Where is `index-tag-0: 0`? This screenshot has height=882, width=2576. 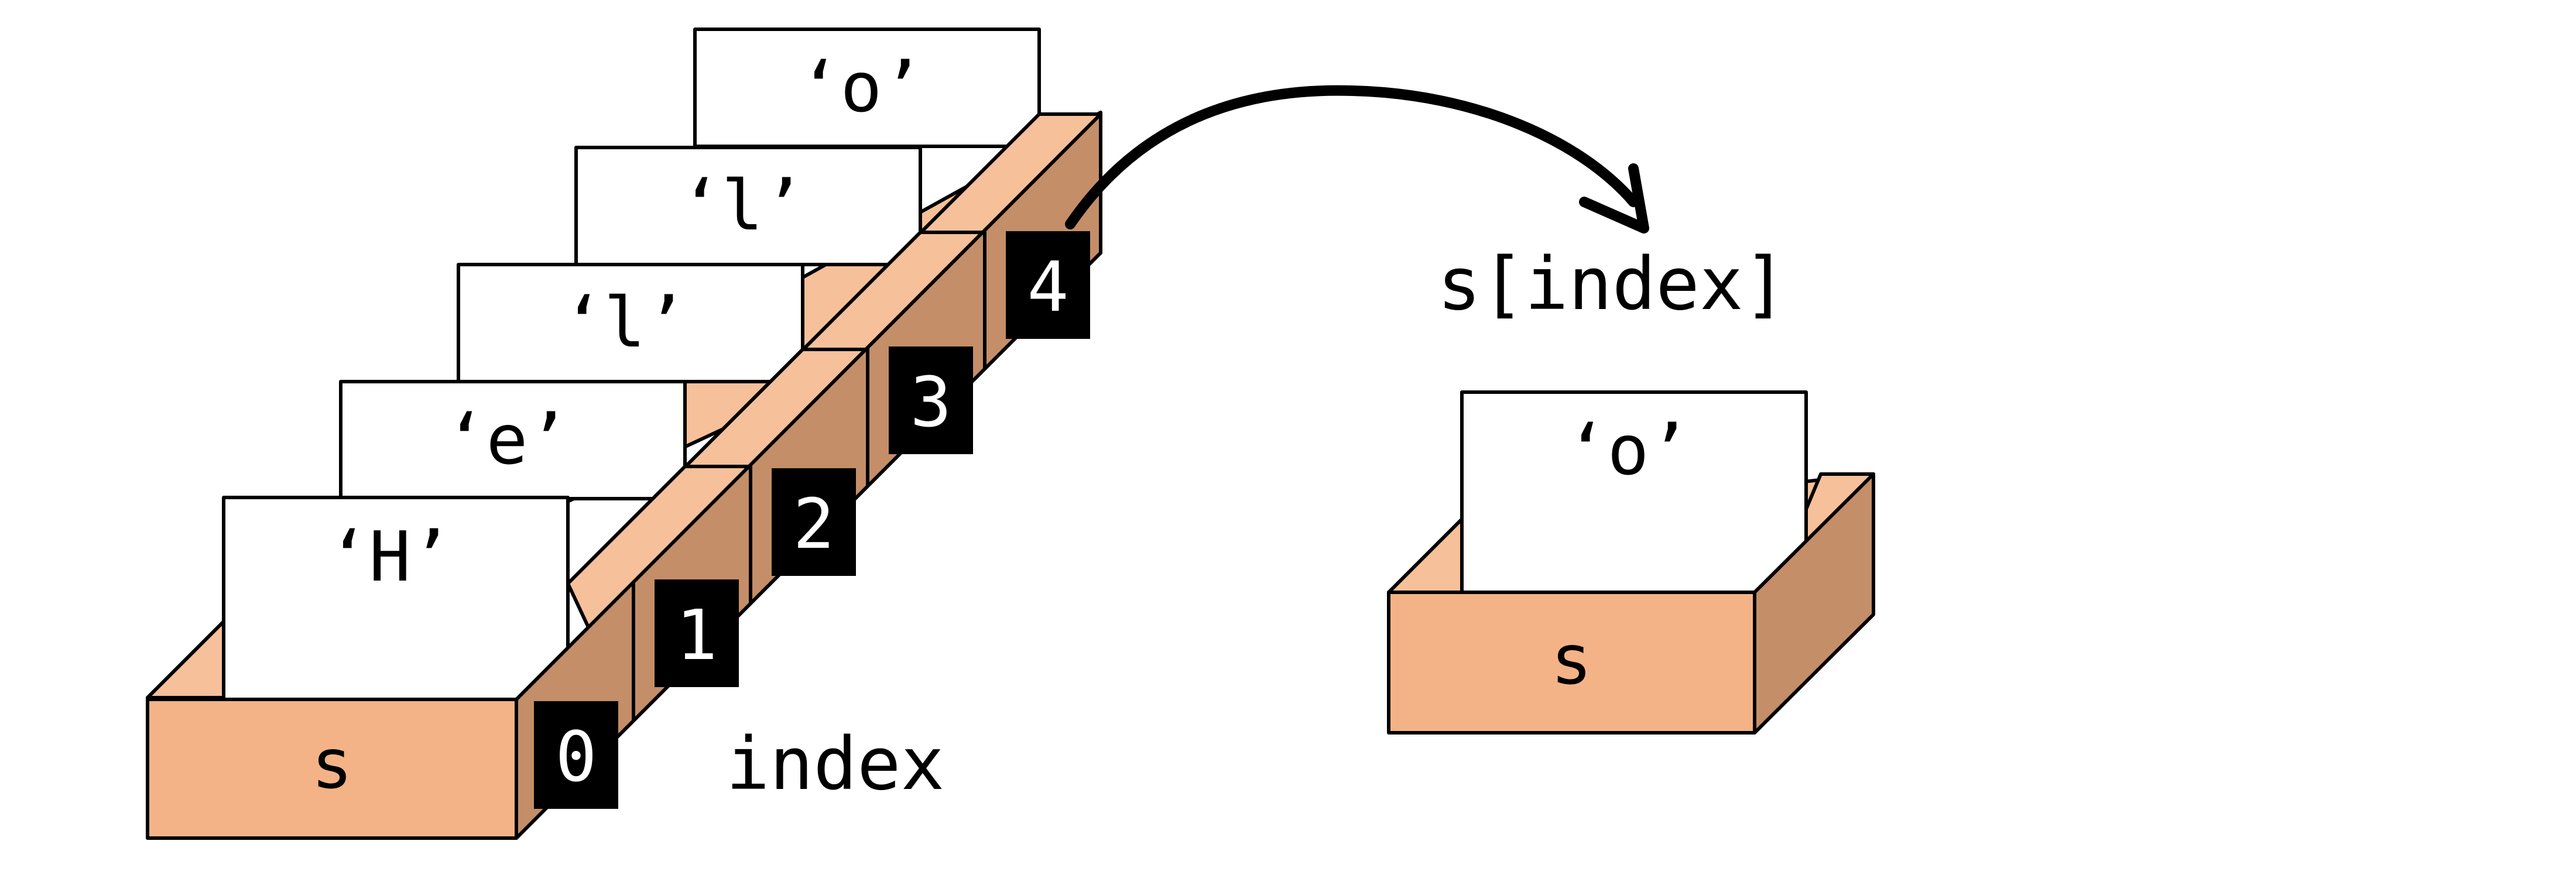 index-tag-0: 0 is located at coordinates (576, 755).